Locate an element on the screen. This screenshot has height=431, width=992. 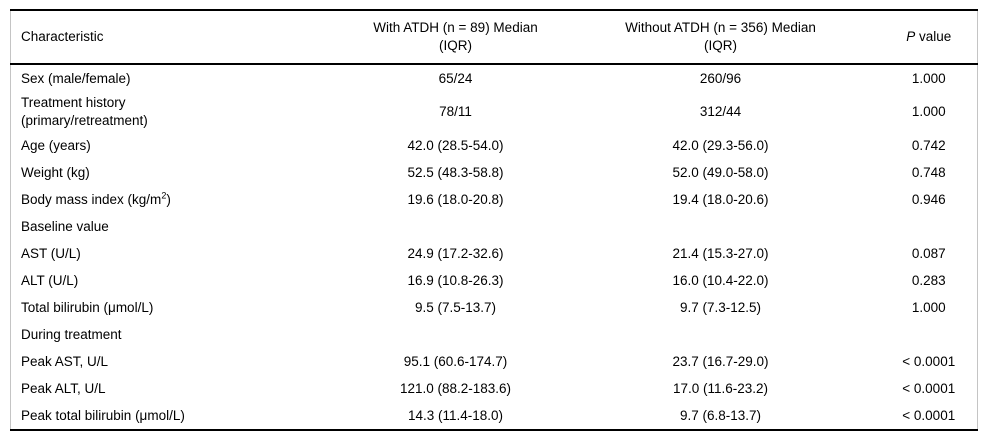
header-without-atdh: Without ATDH (n = 356) Median (IQR) is located at coordinates (720, 37).